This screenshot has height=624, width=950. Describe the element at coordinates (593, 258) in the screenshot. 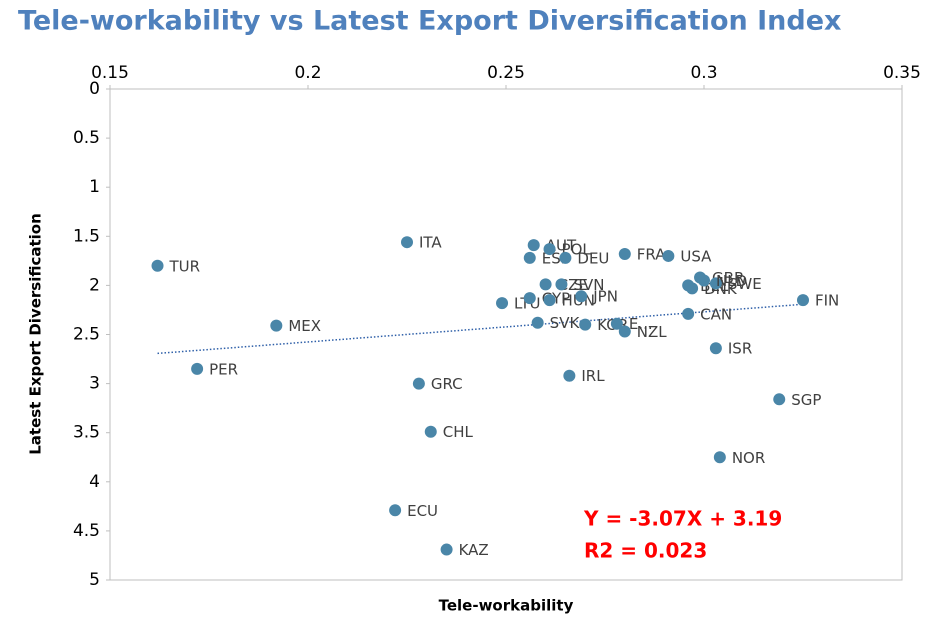

I see `point-label: DEU` at that location.